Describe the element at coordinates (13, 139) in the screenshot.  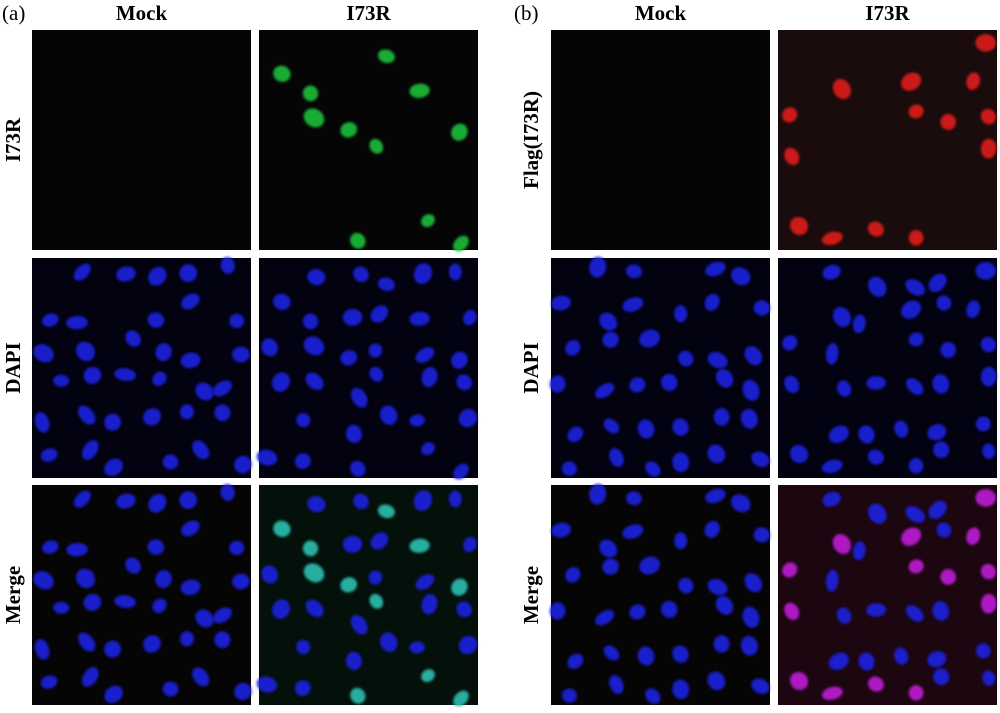
I see `row-label: I73R` at that location.